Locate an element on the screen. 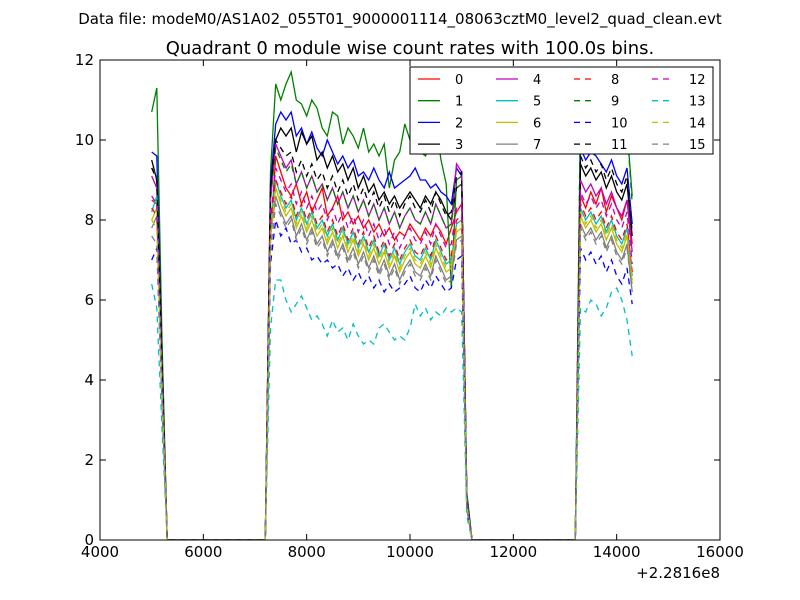 This screenshot has width=800, height=600. x-offset-label: +2.2816e8 is located at coordinates (678, 573).